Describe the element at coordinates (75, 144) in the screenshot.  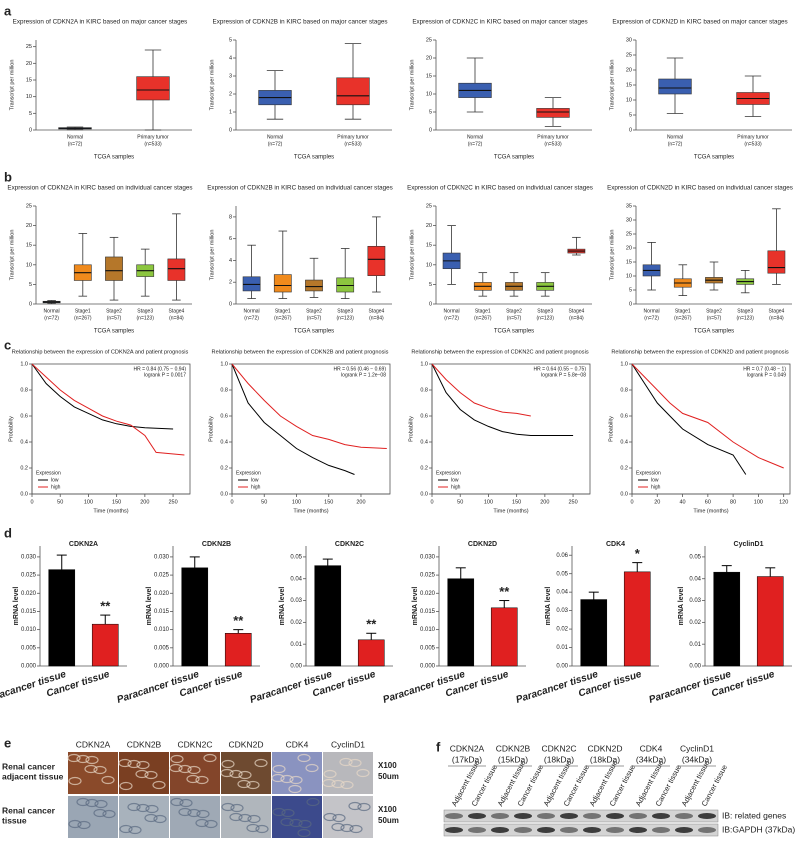
I see `x-tick-label: (n=72)` at that location.